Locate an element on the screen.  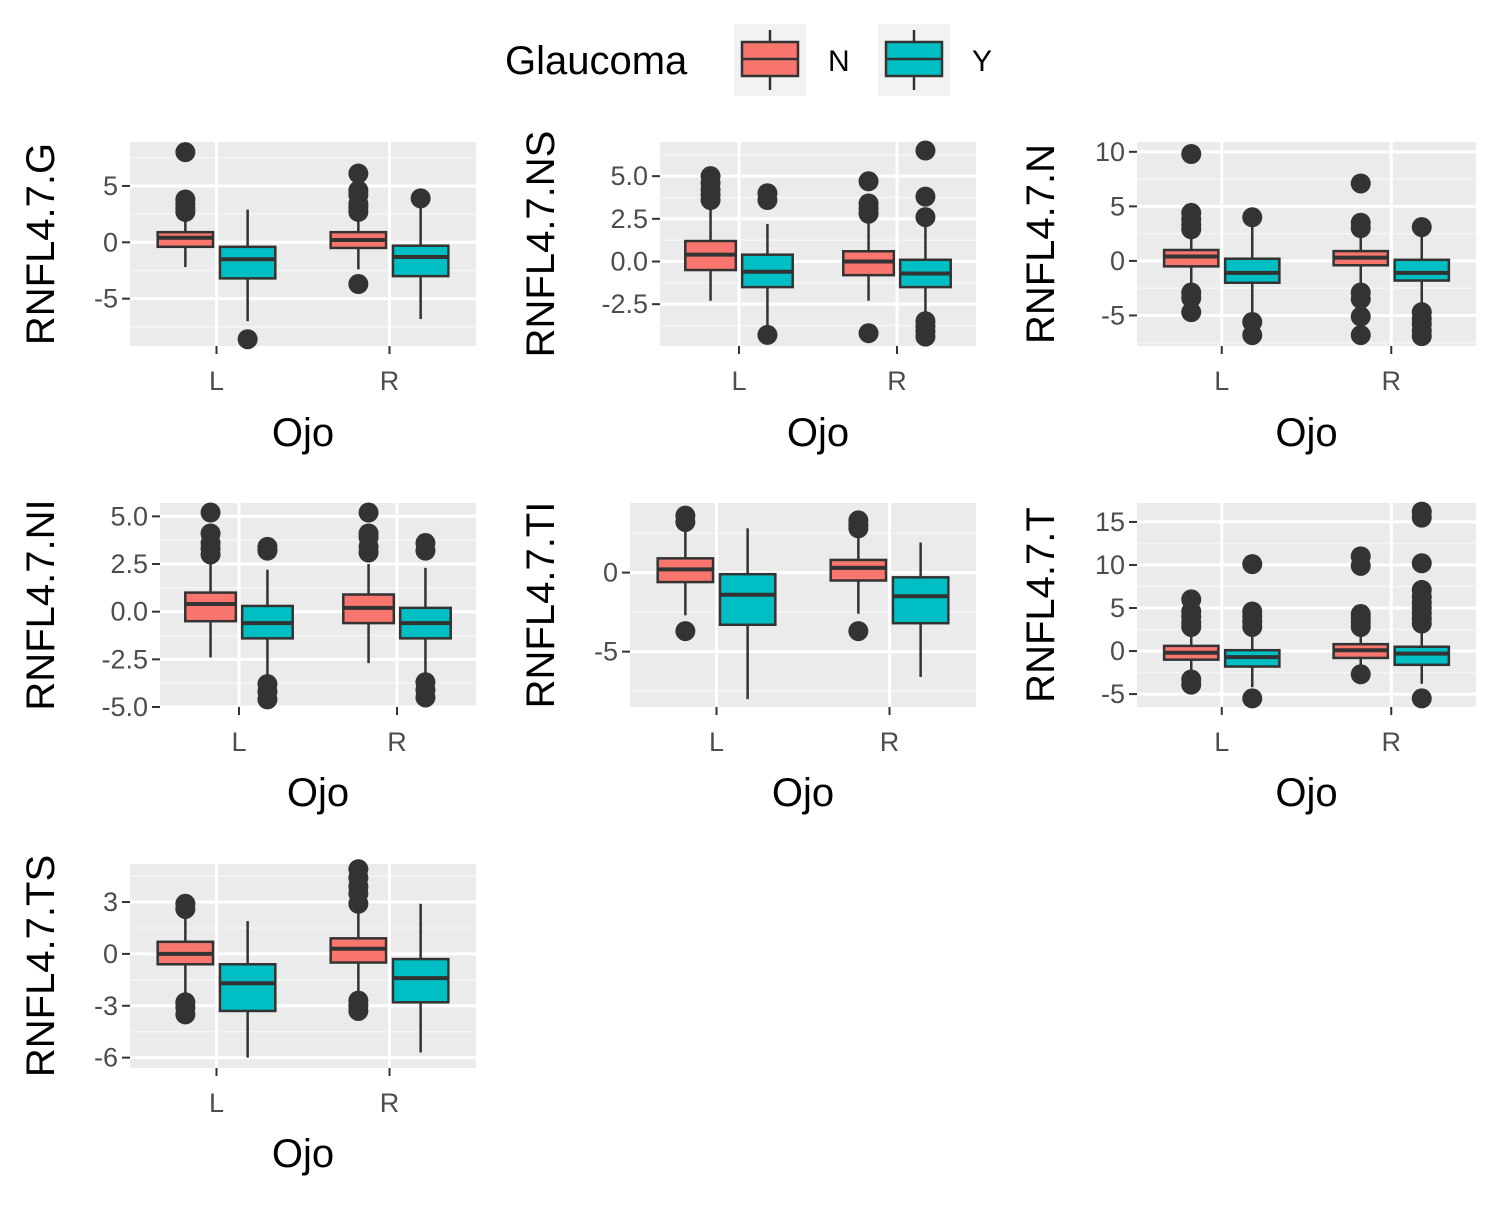
y-tick-label: 3 is located at coordinates (110, 902).